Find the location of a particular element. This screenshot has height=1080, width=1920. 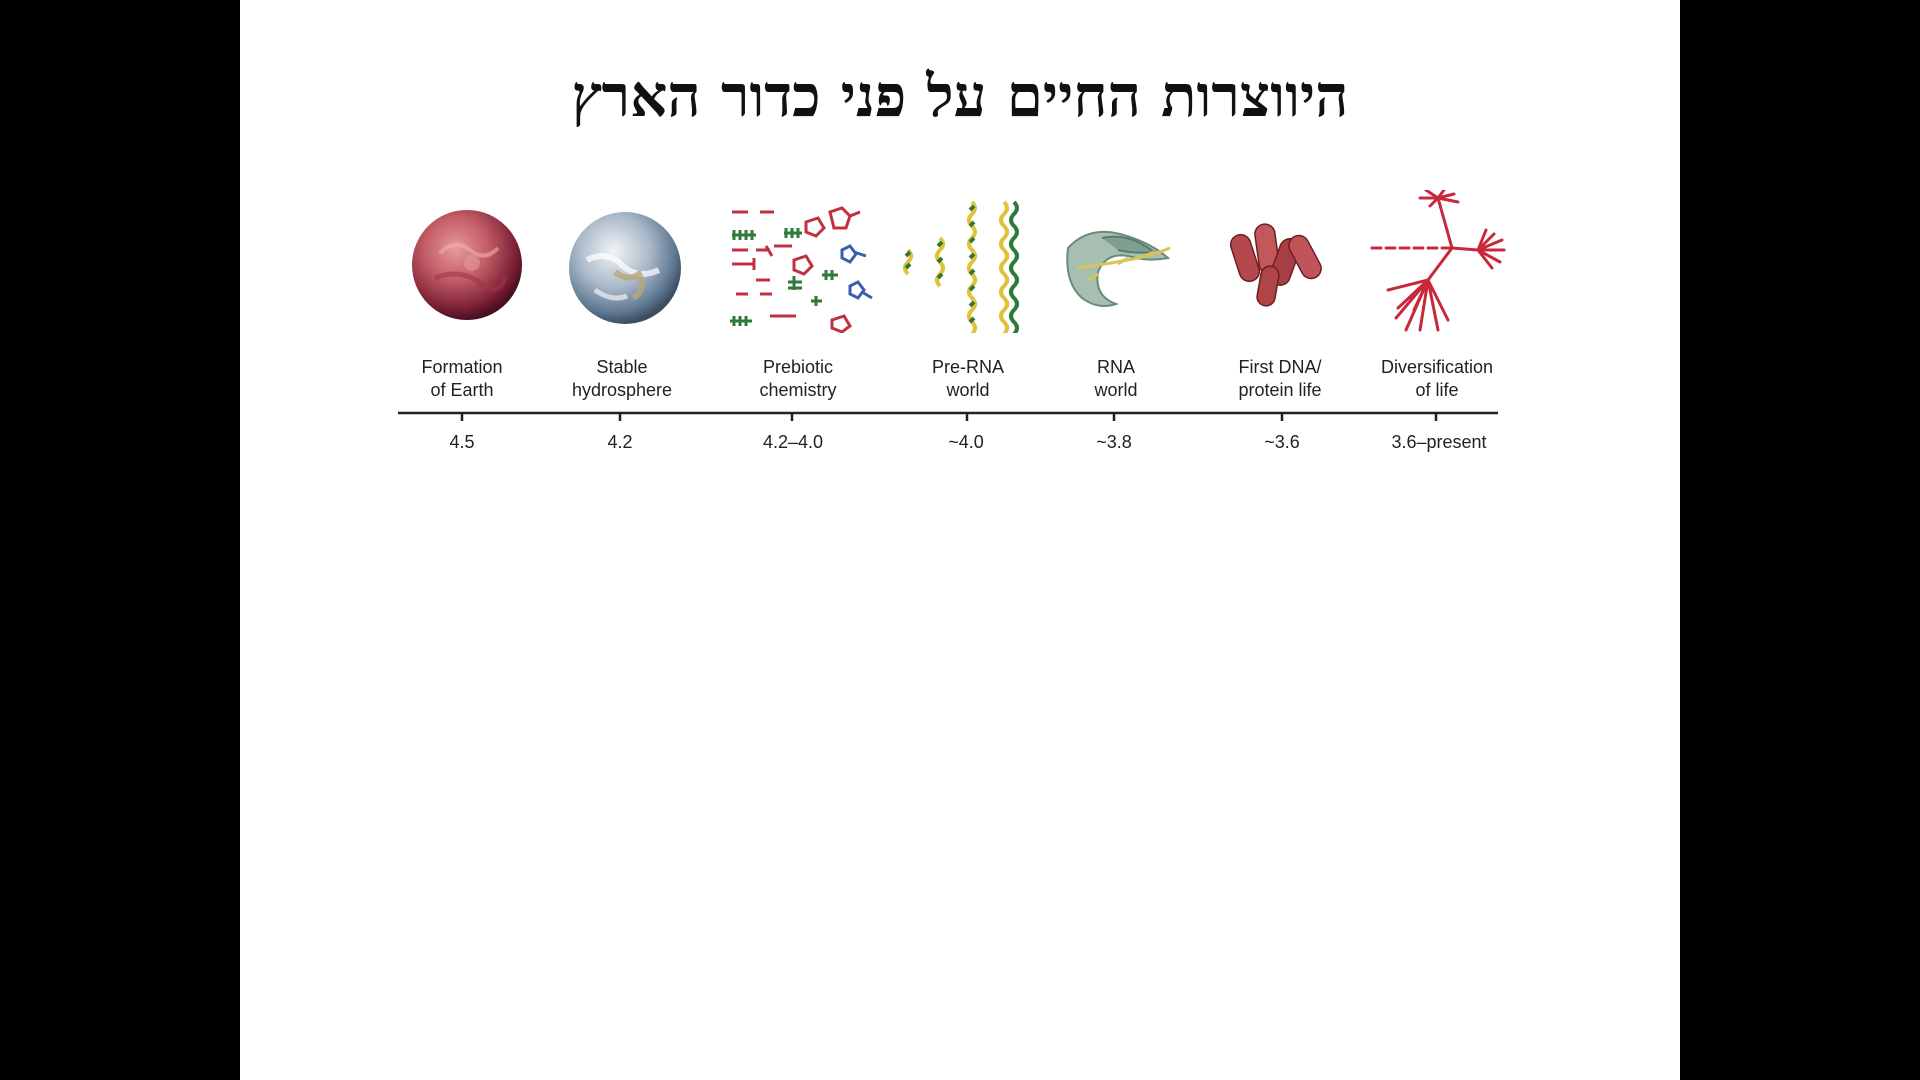

stage-time-diversification-of-life: 3.6–present is located at coordinates (1439, 442).